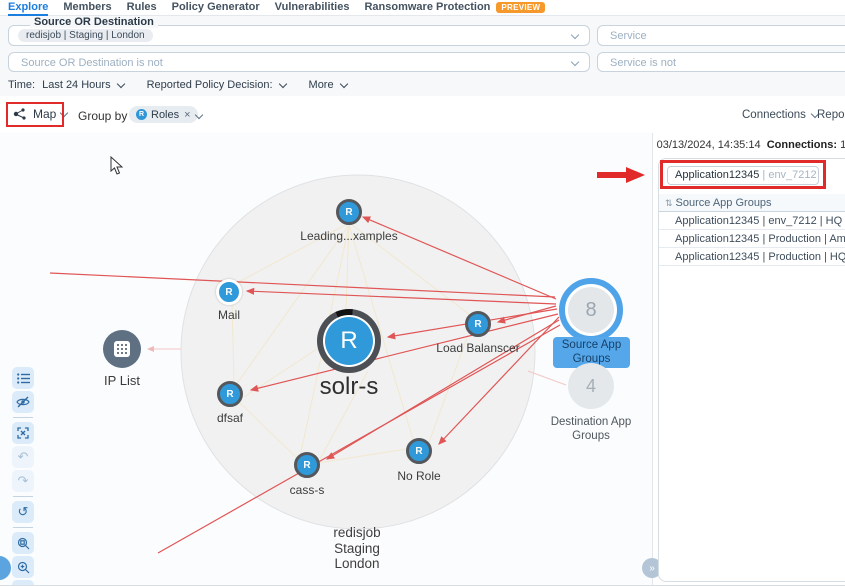  I want to click on node-cass-s: R, so click(307, 465).